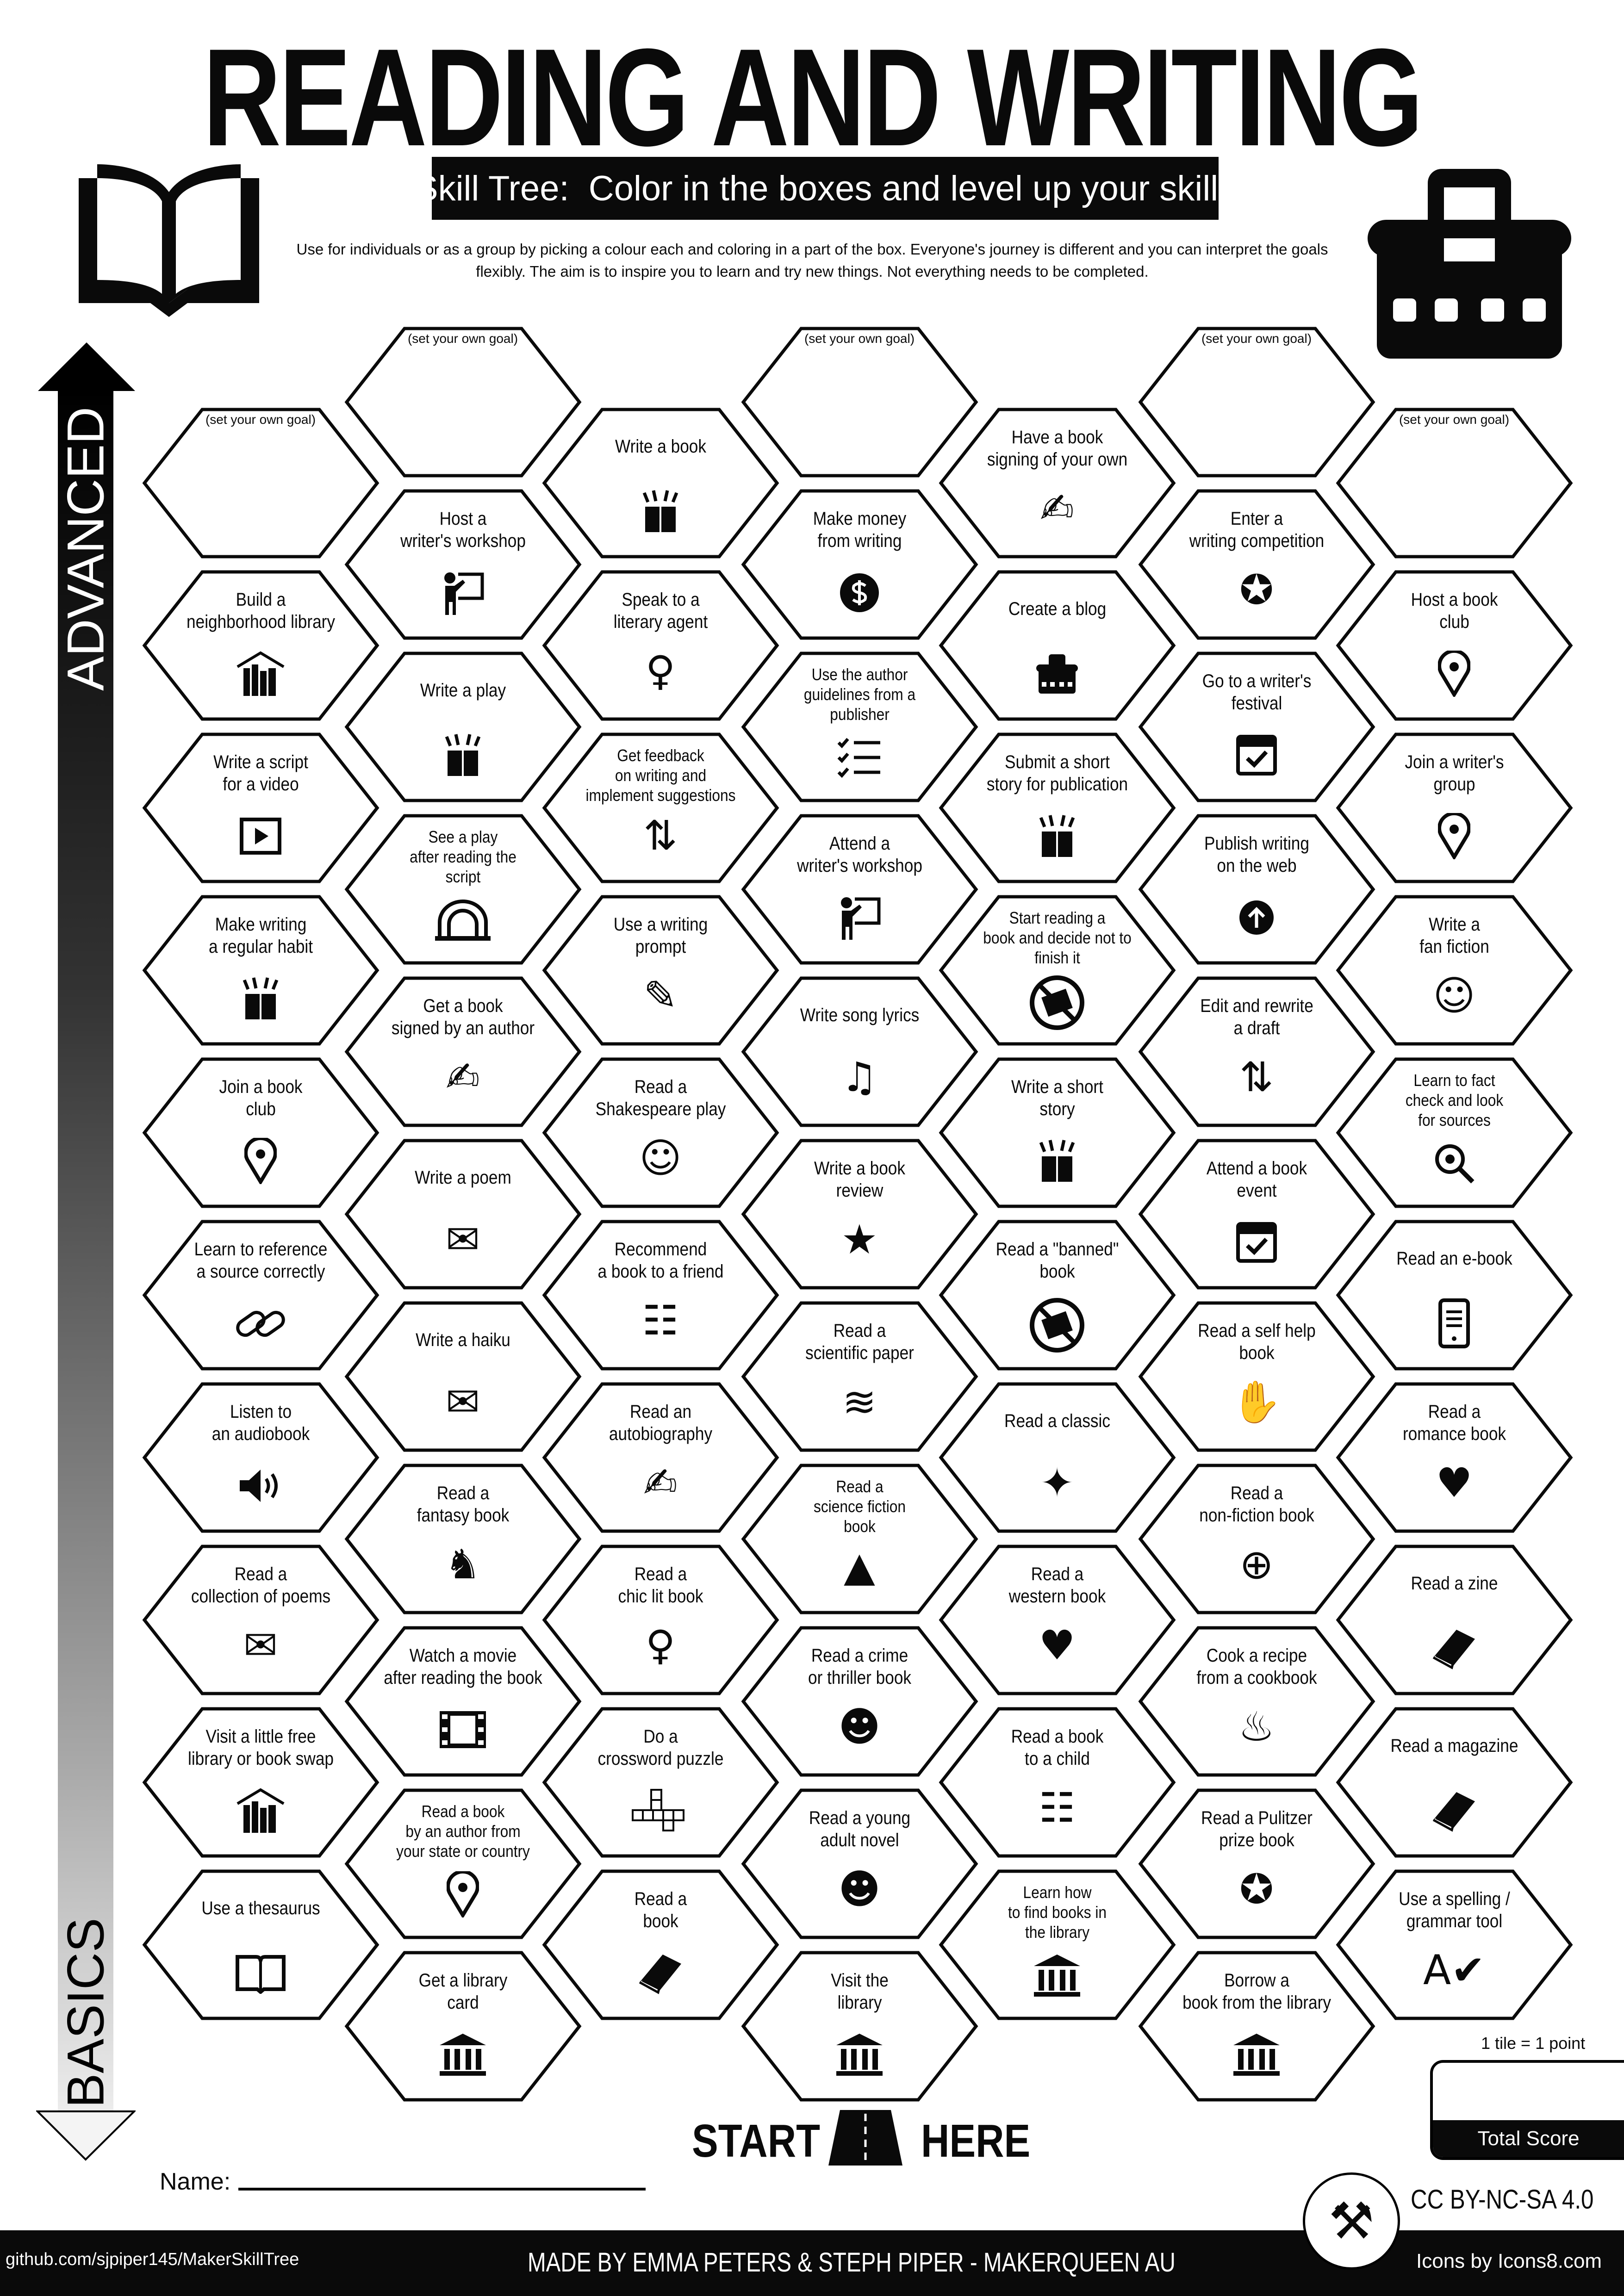  I want to click on hex-tile: Read a book to a child ☷, so click(1057, 1783).